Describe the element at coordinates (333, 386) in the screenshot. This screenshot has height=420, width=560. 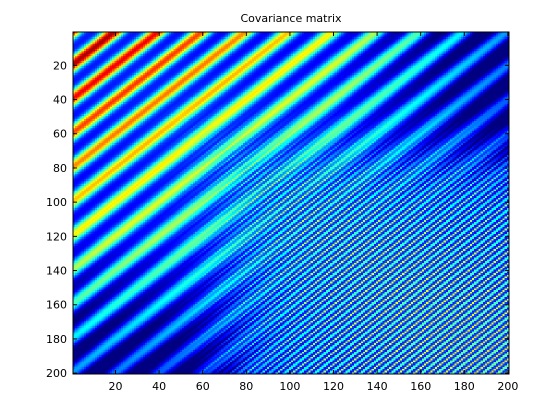
I see `x-tick-label: 120` at that location.